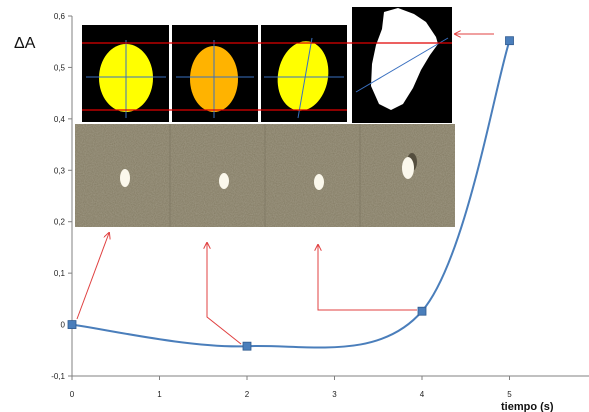 This screenshot has height=412, width=589. Describe the element at coordinates (25, 43) in the screenshot. I see `y-axis-label: ΔA` at that location.